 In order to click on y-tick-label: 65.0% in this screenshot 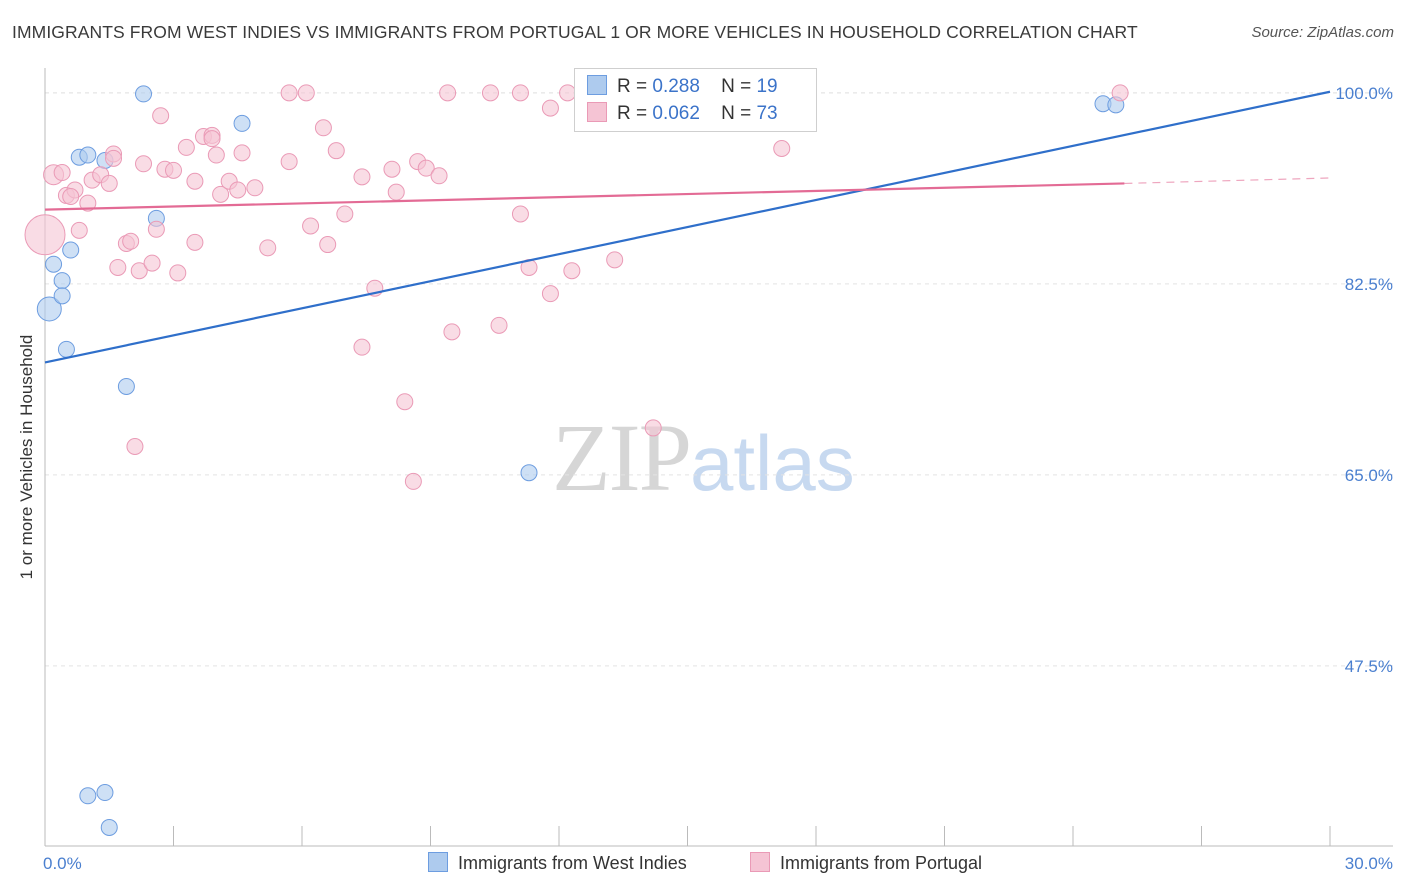, I will do `click(1369, 475)`.